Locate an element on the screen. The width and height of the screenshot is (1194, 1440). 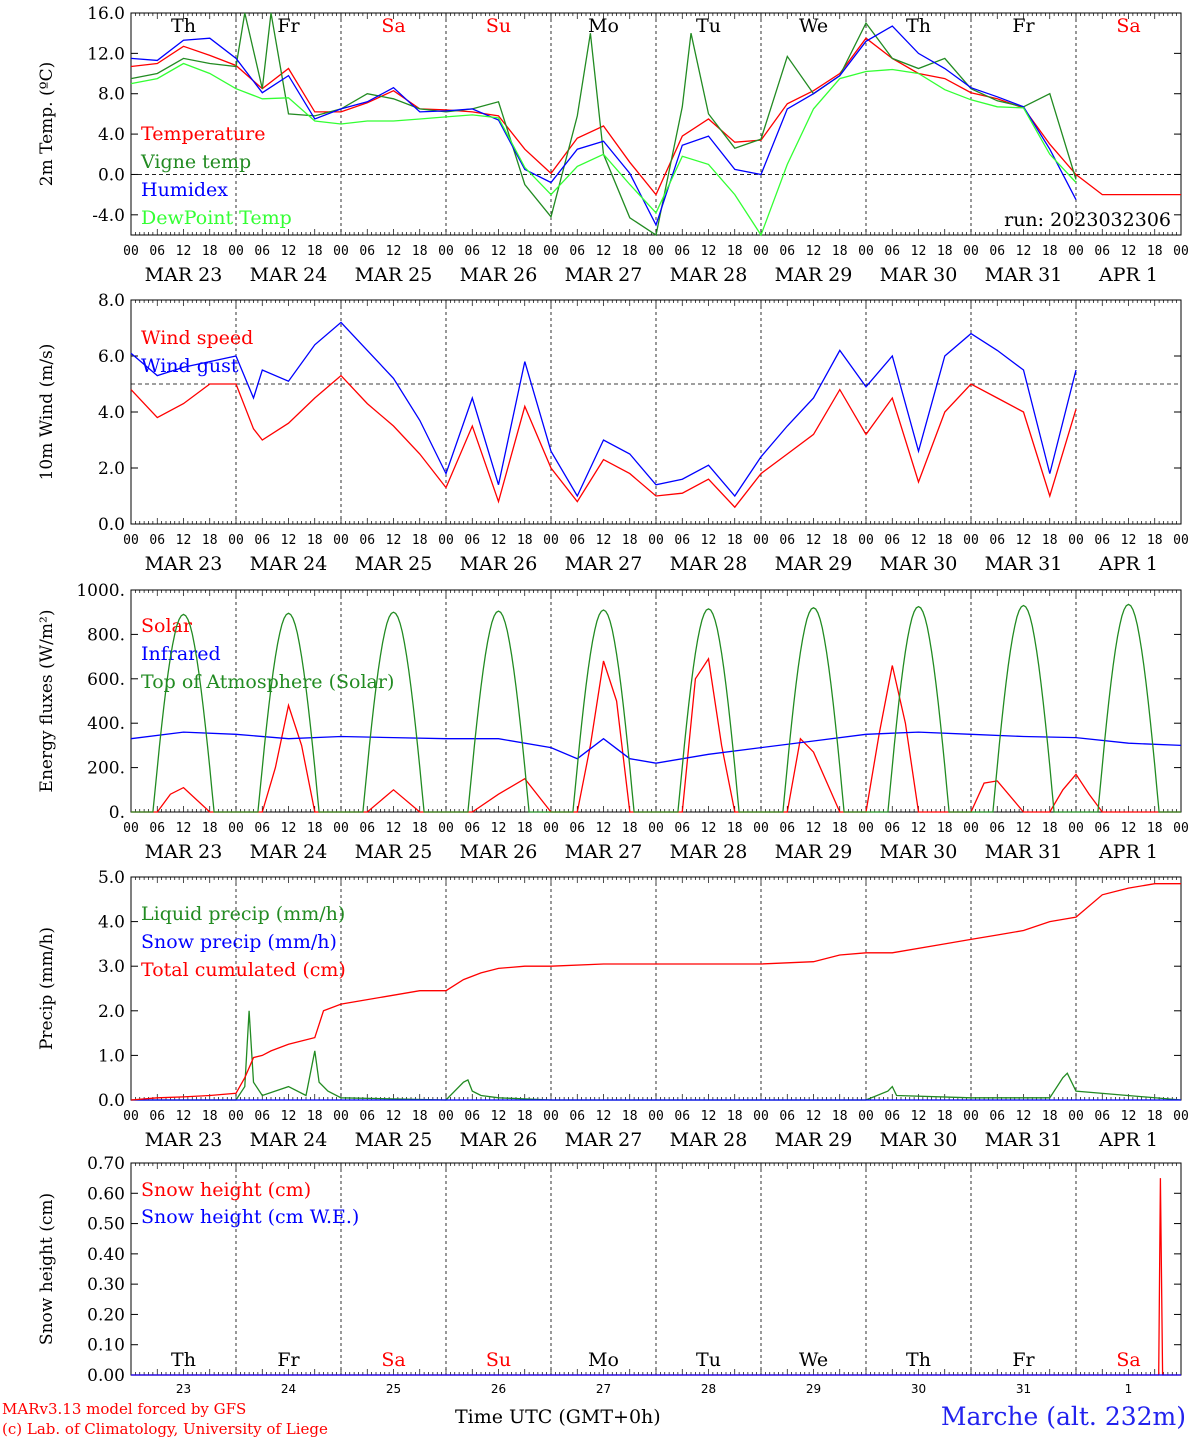
date-label: APR 1 is located at coordinates (1128, 852).